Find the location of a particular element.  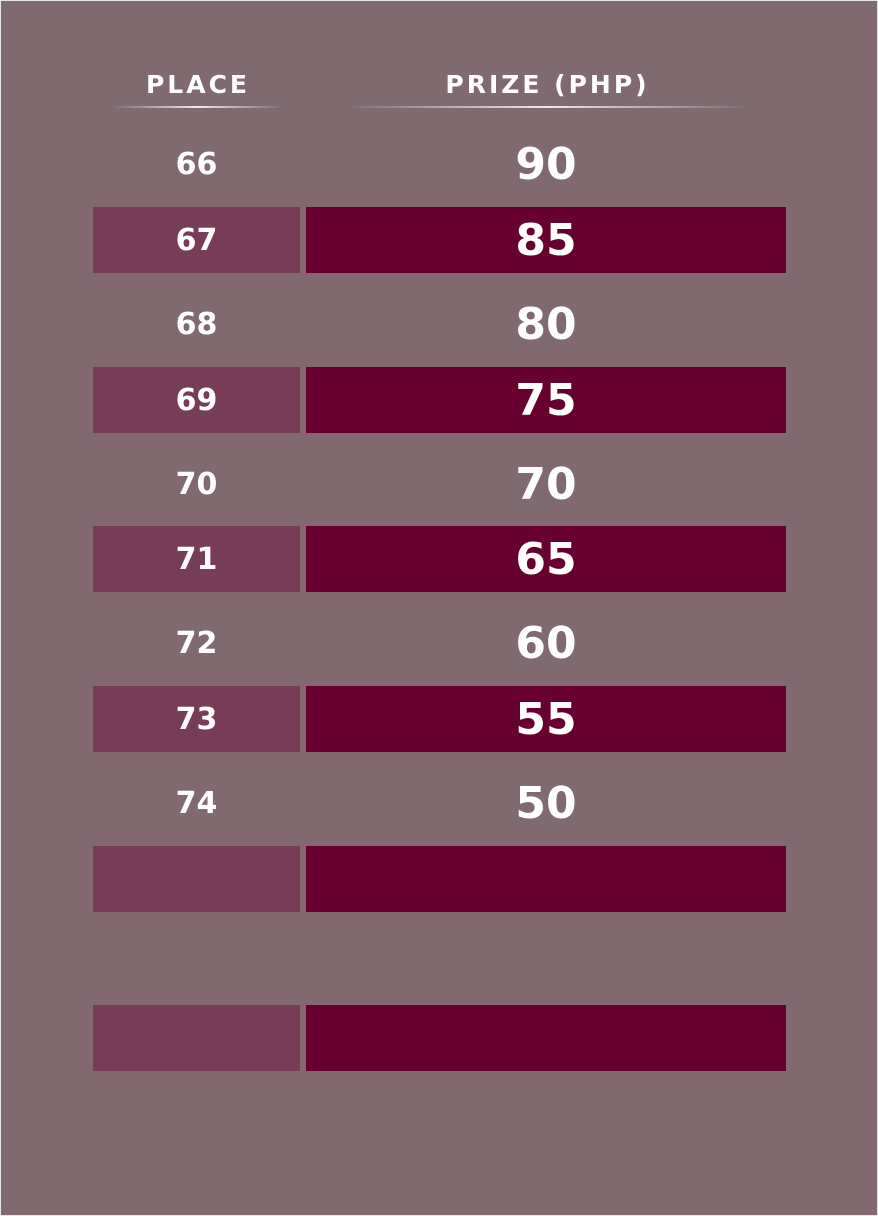

place-header-label: PLACE is located at coordinates (198, 84).